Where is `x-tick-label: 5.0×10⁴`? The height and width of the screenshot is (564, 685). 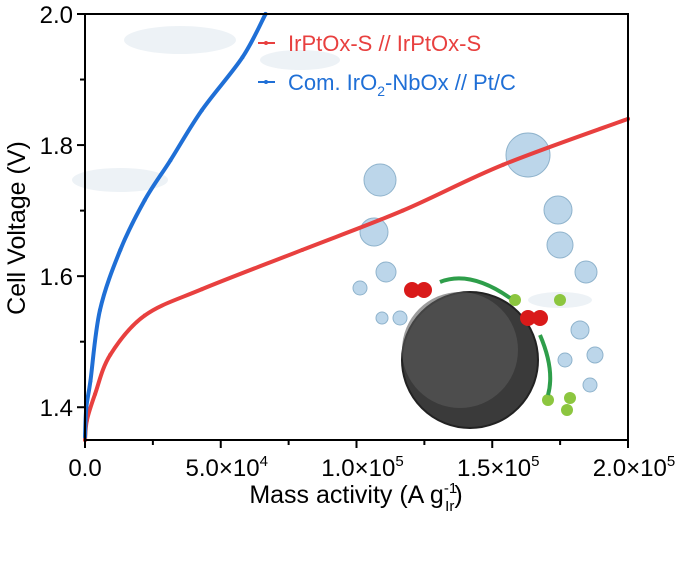
x-tick-label: 5.0×10⁴ is located at coordinates (227, 467).